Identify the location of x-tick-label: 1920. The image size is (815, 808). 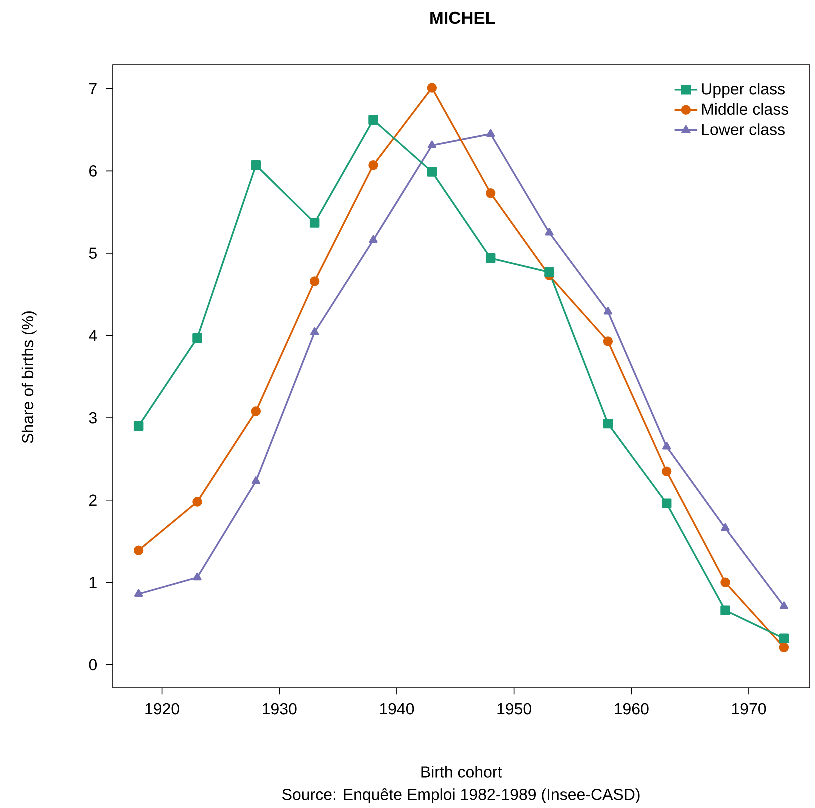
(163, 709).